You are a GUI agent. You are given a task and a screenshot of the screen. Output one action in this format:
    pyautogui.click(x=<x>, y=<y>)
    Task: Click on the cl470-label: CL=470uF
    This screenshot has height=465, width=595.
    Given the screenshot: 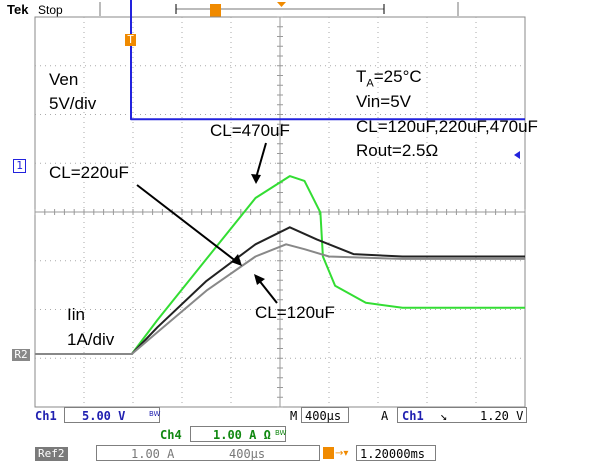 What is the action you would take?
    pyautogui.click(x=250, y=130)
    